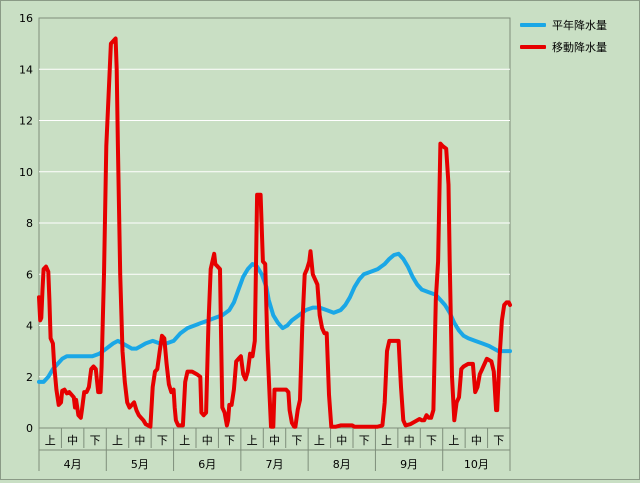  Describe the element at coordinates (275, 464) in the screenshot. I see `x-month-label: 7月` at that location.